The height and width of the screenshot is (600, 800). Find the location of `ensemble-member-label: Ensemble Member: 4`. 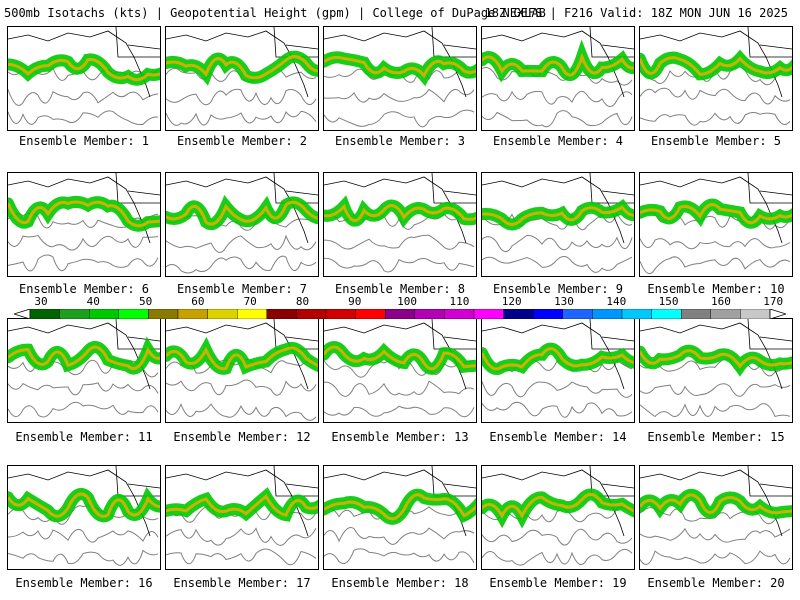

ensemble-member-label: Ensemble Member: 4 is located at coordinates (558, 141).